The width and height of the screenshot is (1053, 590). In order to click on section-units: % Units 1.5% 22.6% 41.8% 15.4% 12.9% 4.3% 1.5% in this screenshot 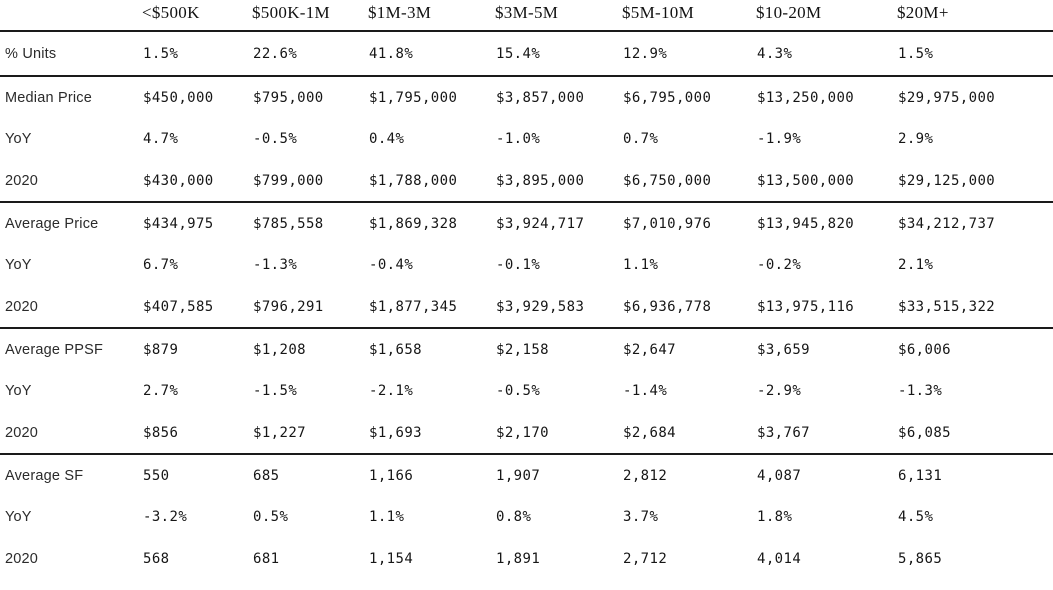, I will do `click(526, 53)`.